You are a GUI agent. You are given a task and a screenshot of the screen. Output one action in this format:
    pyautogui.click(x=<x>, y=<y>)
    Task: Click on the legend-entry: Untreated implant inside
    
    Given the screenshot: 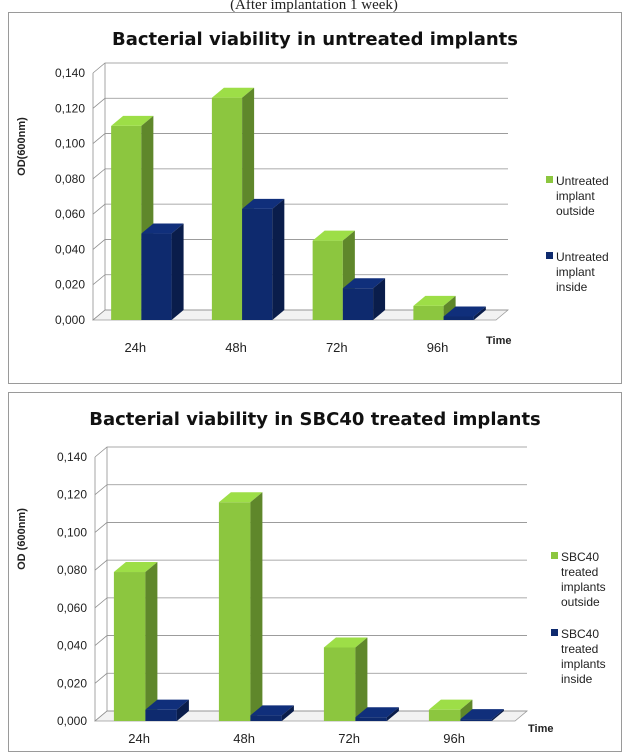 What is the action you would take?
    pyautogui.click(x=582, y=272)
    